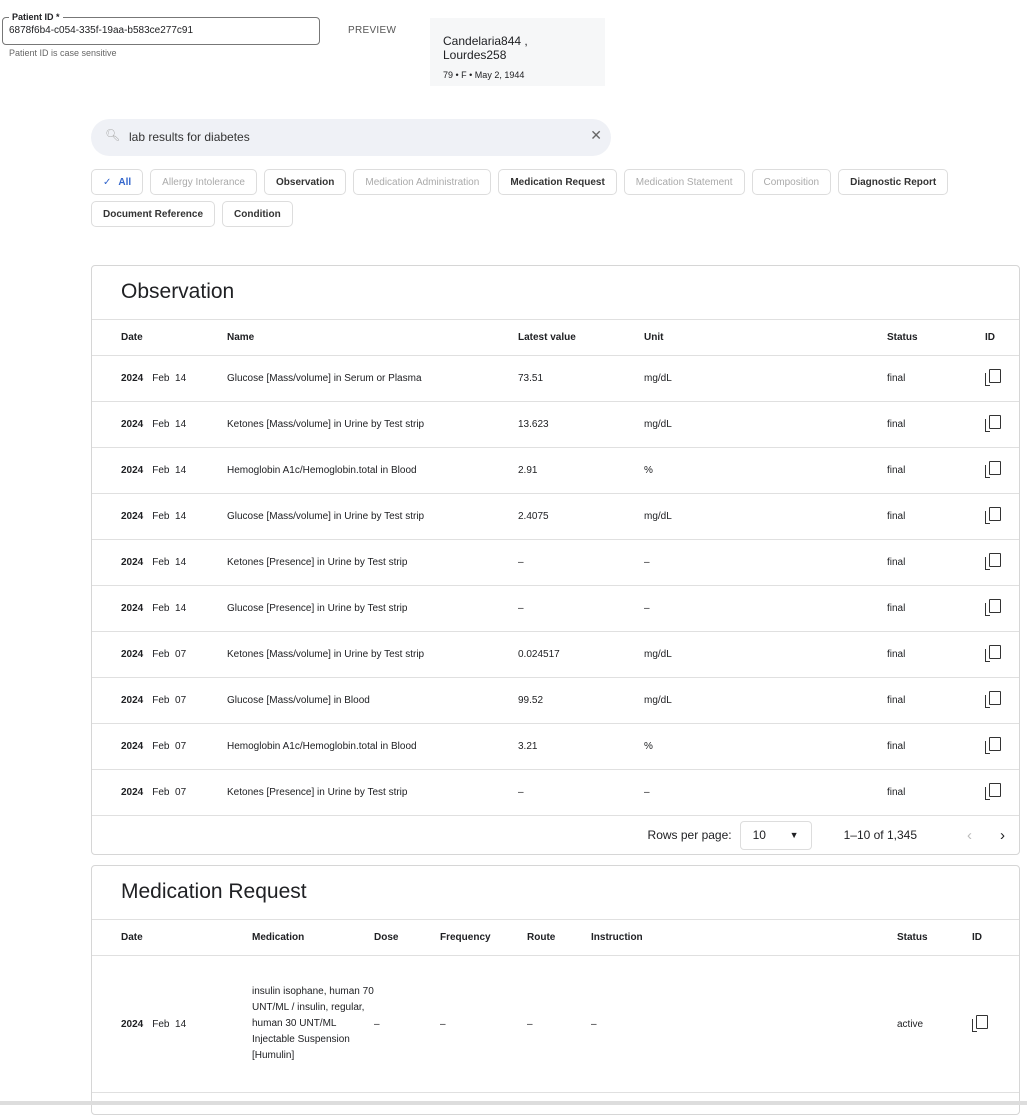 This screenshot has width=1027, height=1115. What do you see at coordinates (581, 746) in the screenshot?
I see `value-cell: 3.21` at bounding box center [581, 746].